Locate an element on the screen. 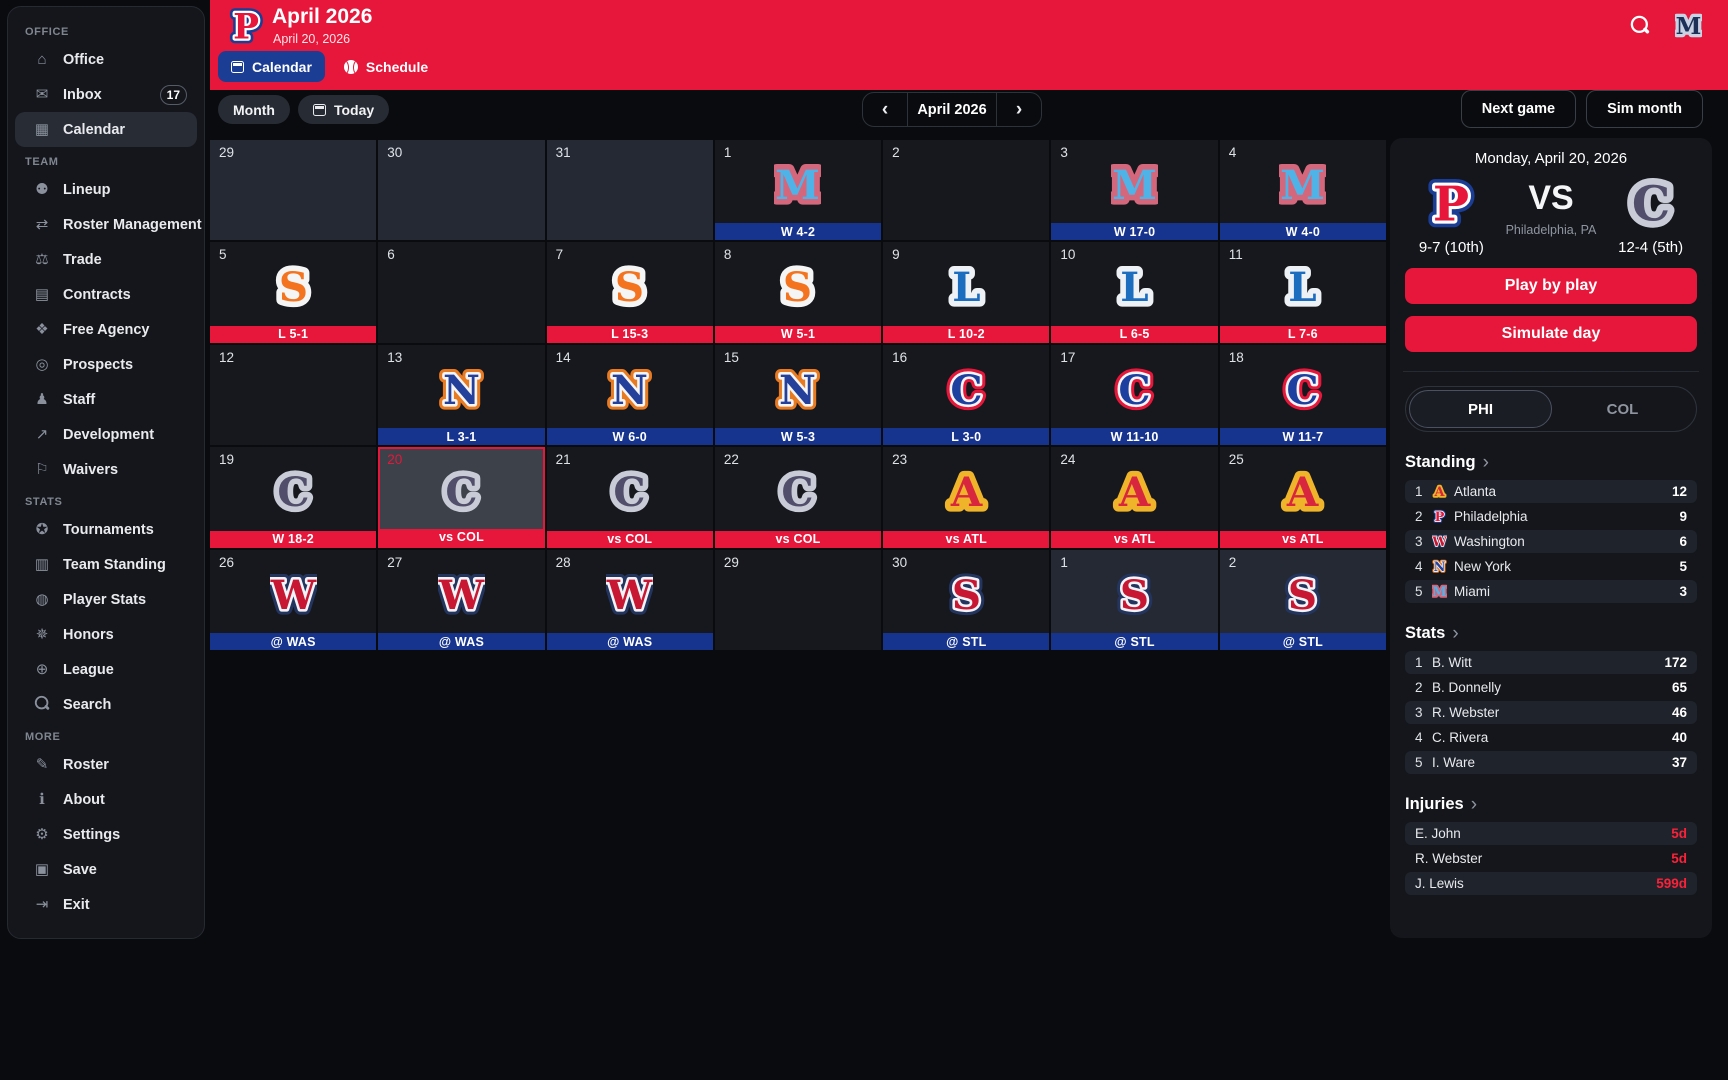 The height and width of the screenshot is (1080, 1728). month-nav-label: April 2026 is located at coordinates (952, 109).